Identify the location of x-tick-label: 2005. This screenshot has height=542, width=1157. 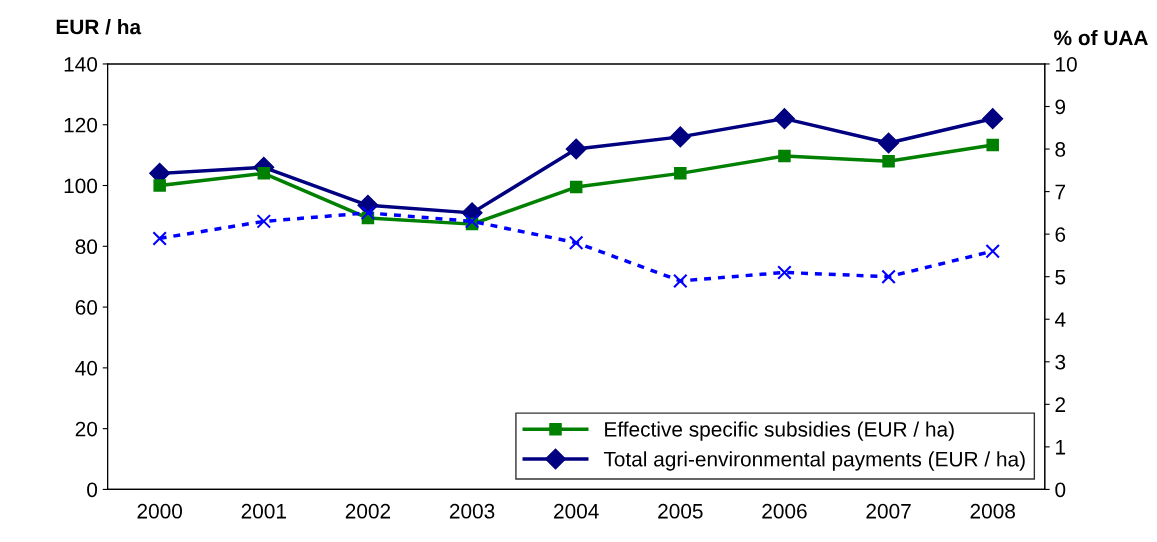
(680, 511).